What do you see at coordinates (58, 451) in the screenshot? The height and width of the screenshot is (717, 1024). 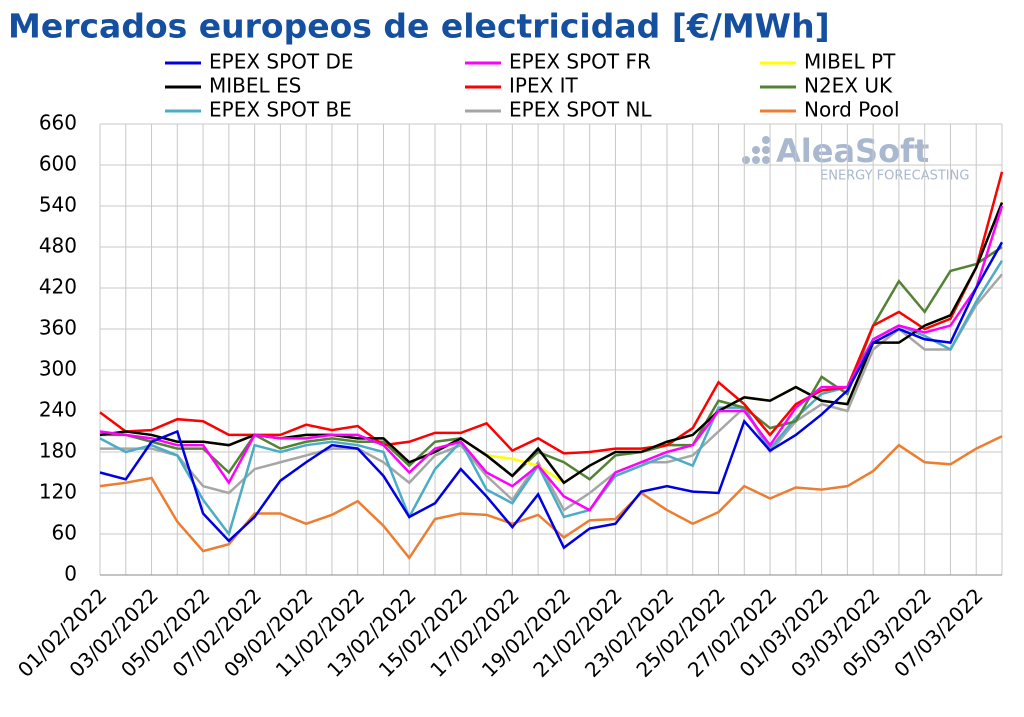 I see `y-tick-label: 180` at bounding box center [58, 451].